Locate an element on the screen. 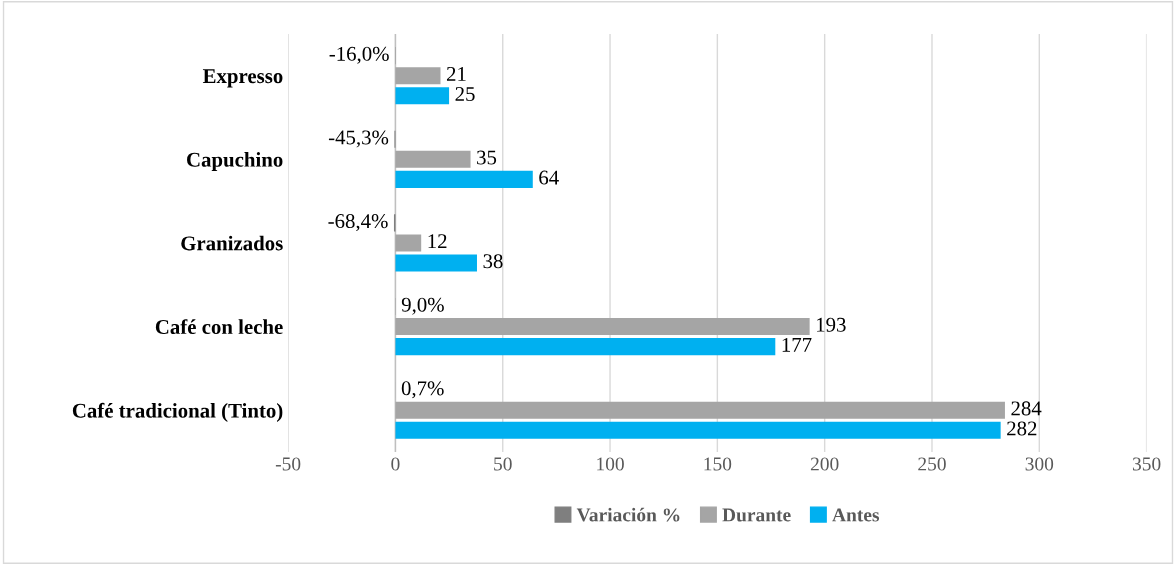 The width and height of the screenshot is (1176, 565). data-label: -16,0% is located at coordinates (359, 55).